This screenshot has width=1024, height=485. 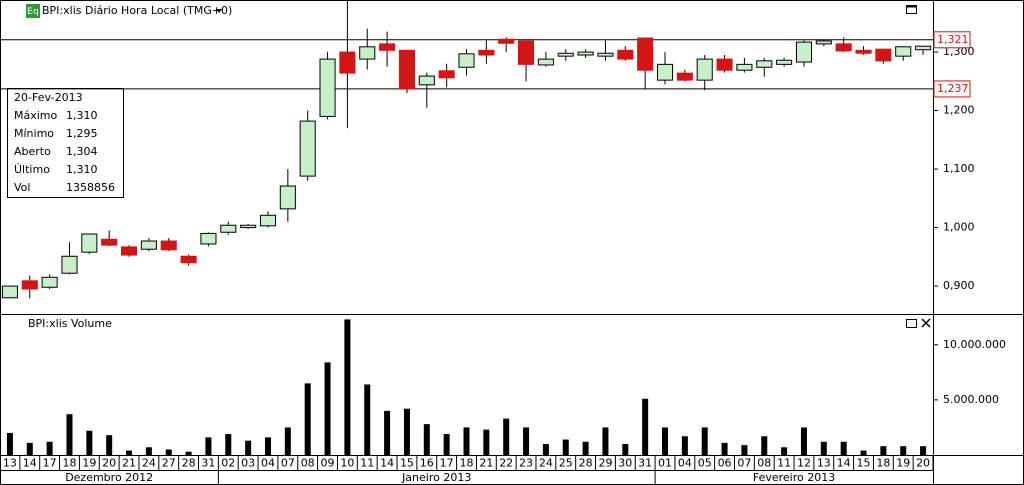 What do you see at coordinates (149, 463) in the screenshot?
I see `x-tick-label: 24` at bounding box center [149, 463].